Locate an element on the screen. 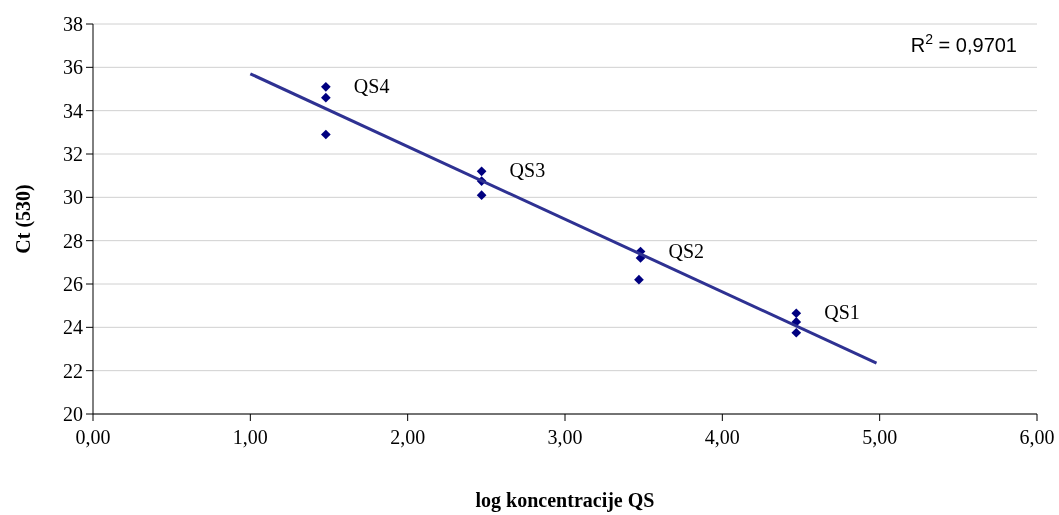 This screenshot has height=515, width=1059. x-tick-label: 5,00 is located at coordinates (880, 437).